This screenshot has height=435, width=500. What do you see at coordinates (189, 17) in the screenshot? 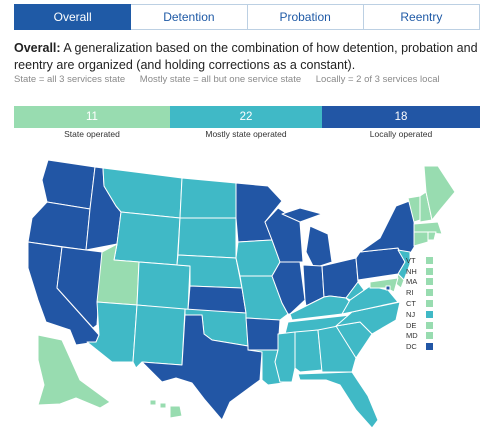
I see `tab-detention: Detention` at bounding box center [189, 17].